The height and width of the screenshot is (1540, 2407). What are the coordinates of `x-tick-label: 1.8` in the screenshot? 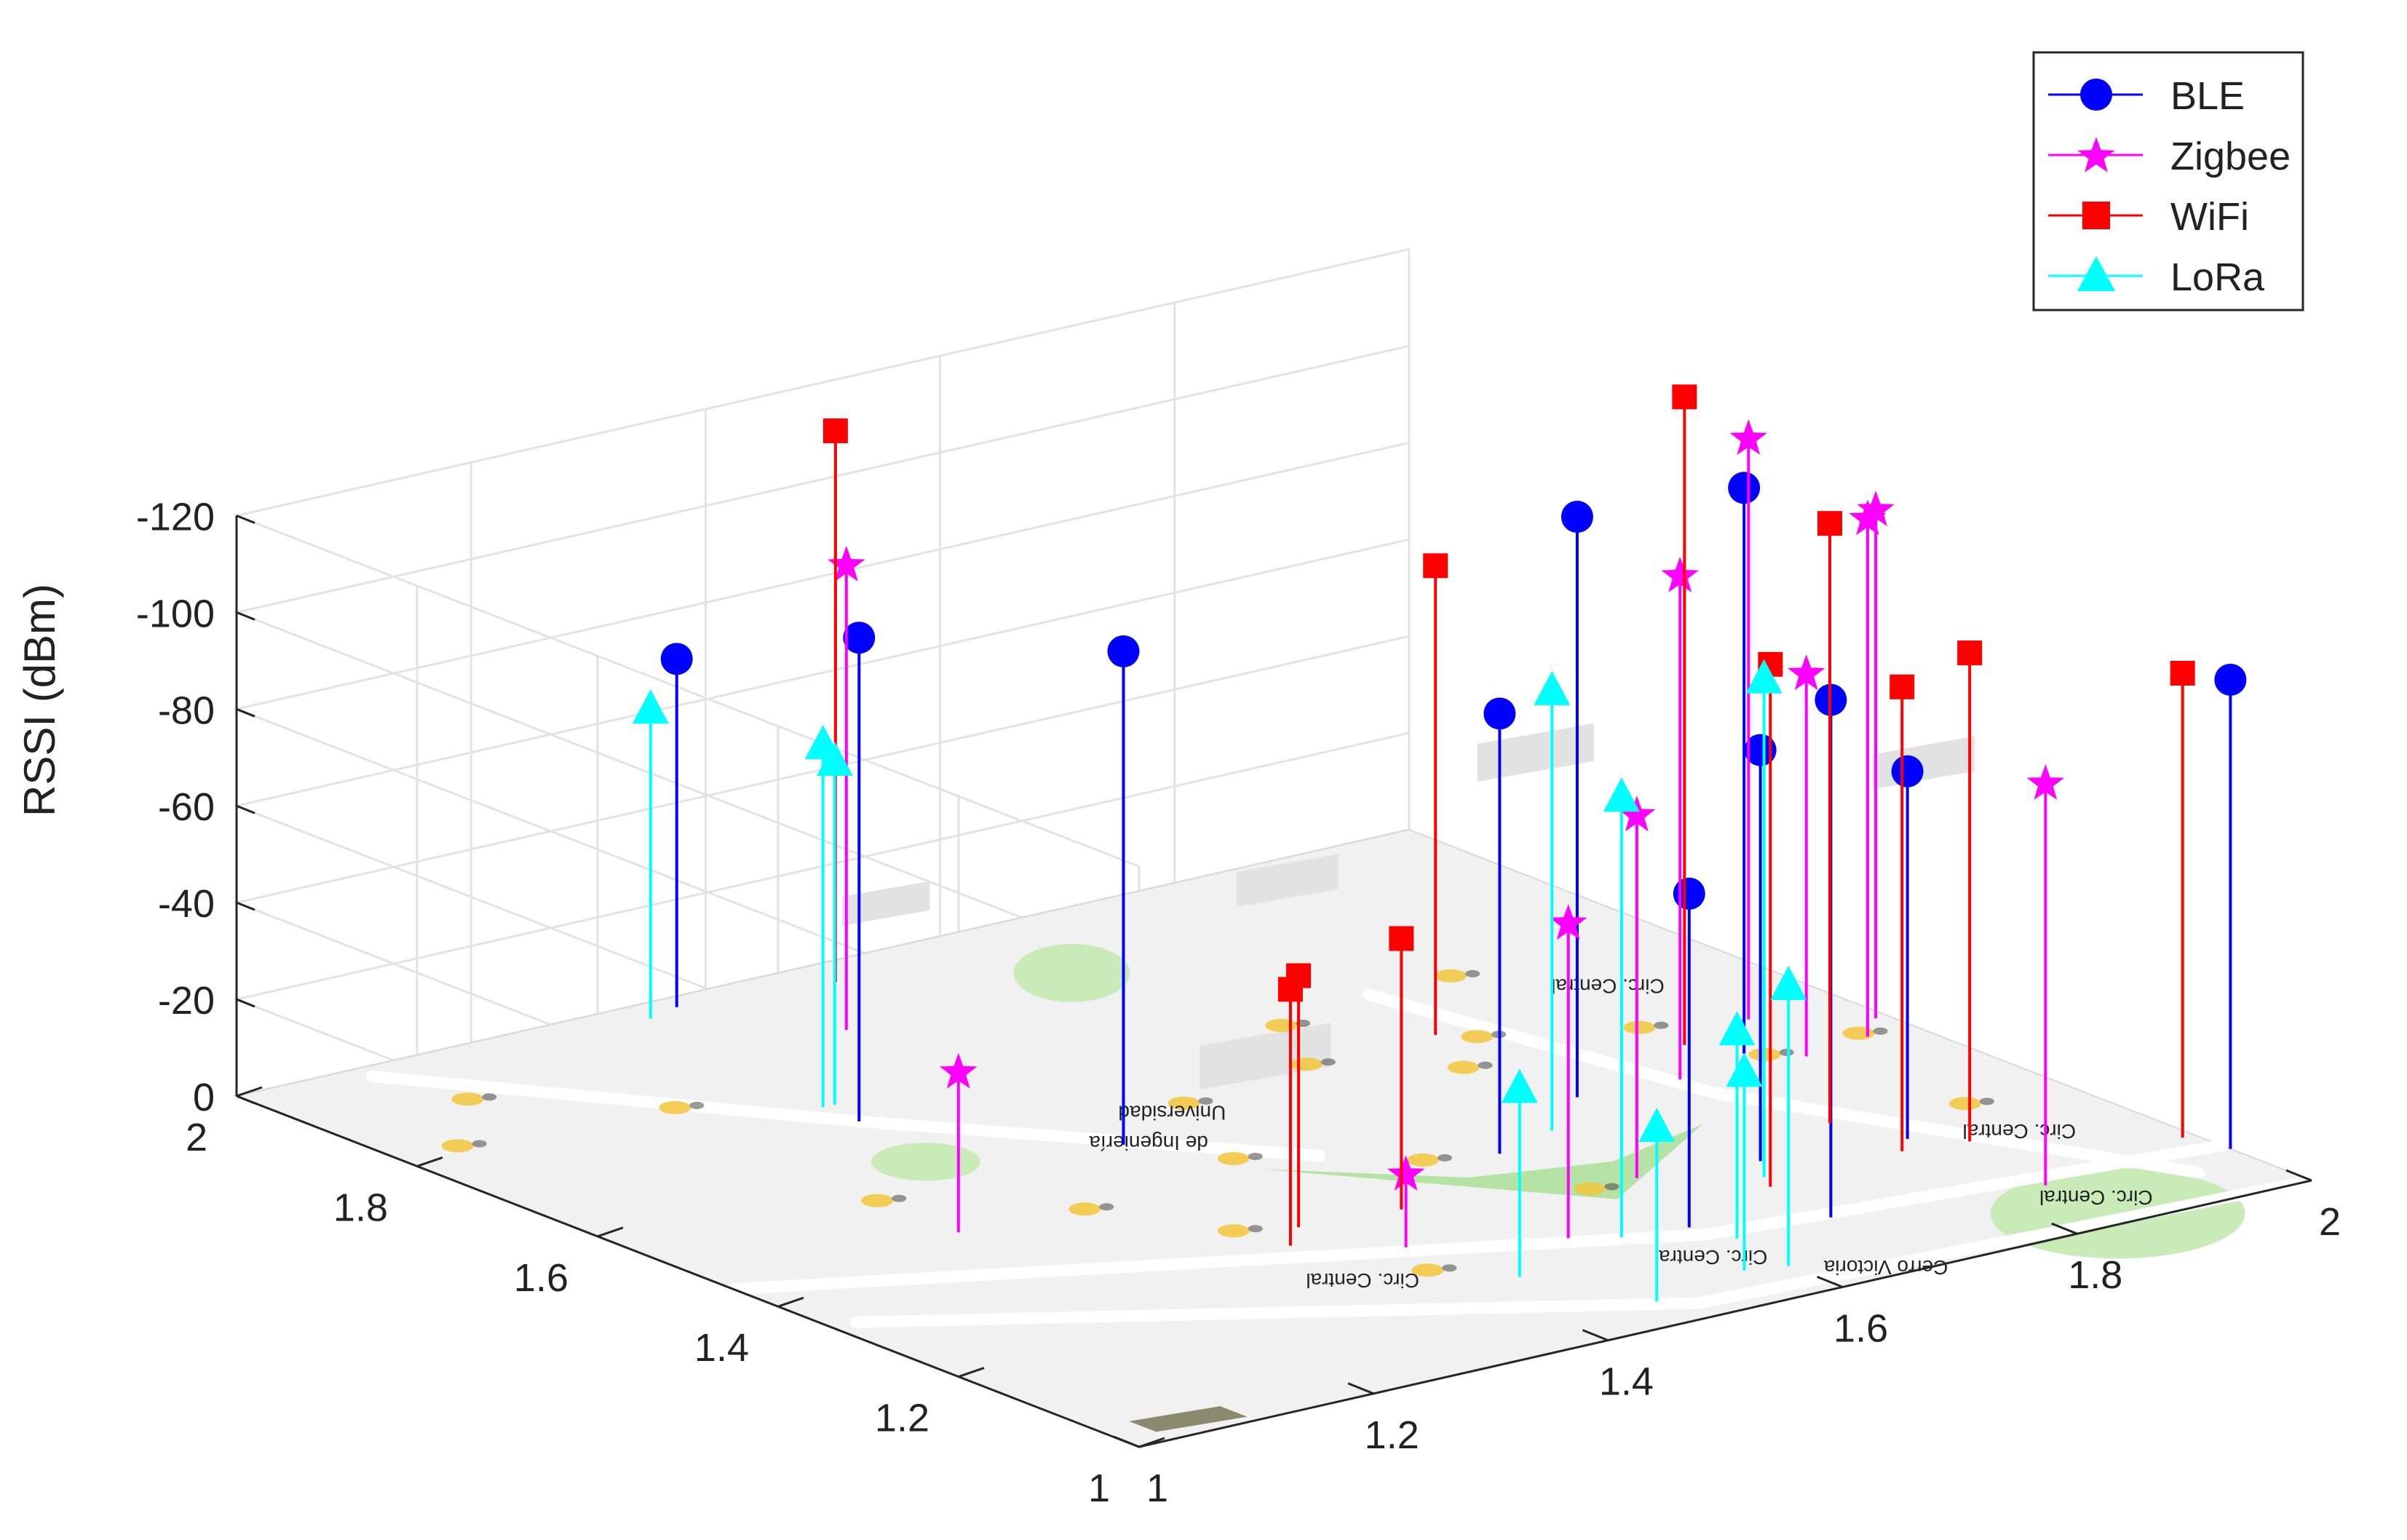 It's located at (2095, 1275).